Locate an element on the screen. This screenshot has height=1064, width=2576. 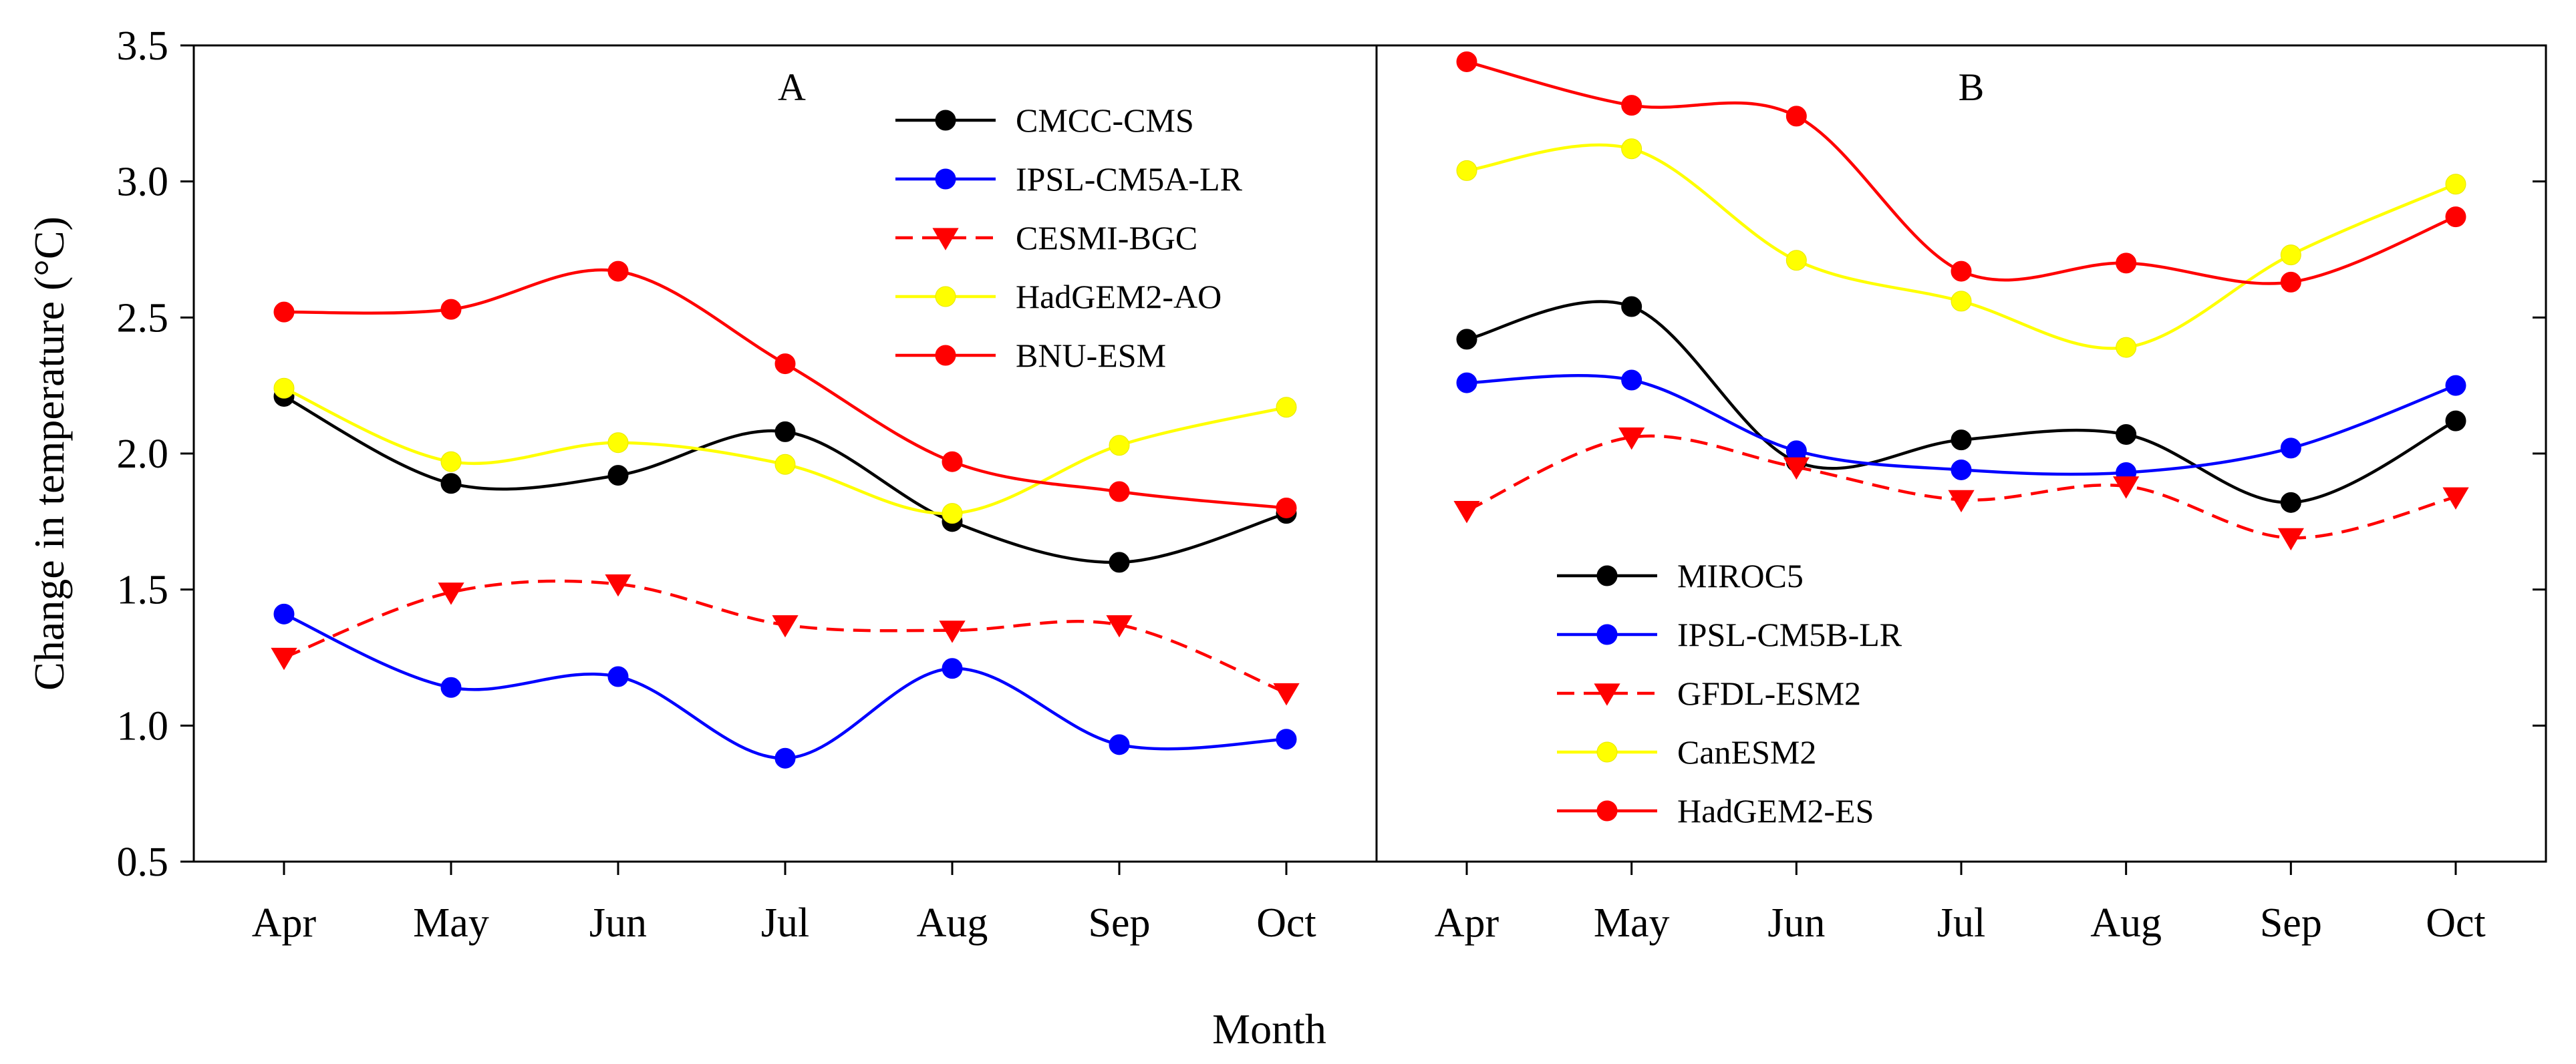
legend-label: MIROC5 is located at coordinates (1740, 575).